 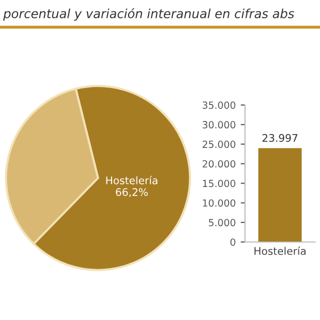 I want to click on y-tick-label: 0, so click(x=233, y=242).